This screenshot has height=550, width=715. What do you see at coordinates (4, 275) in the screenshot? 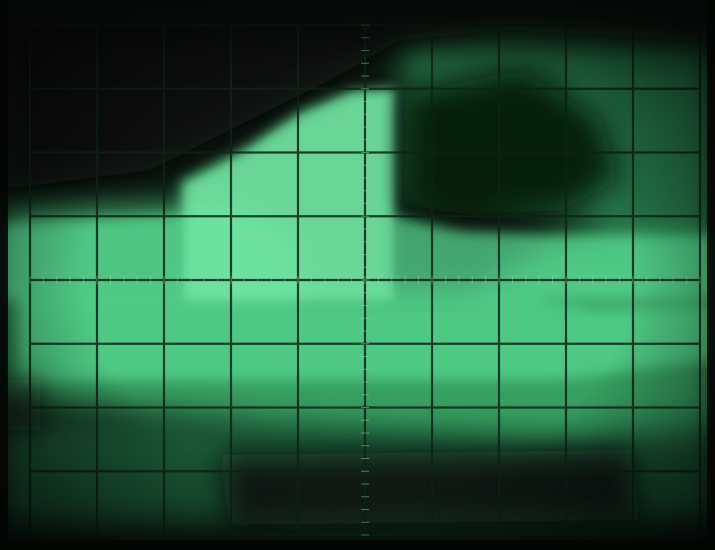
I see `bezel-left` at bounding box center [4, 275].